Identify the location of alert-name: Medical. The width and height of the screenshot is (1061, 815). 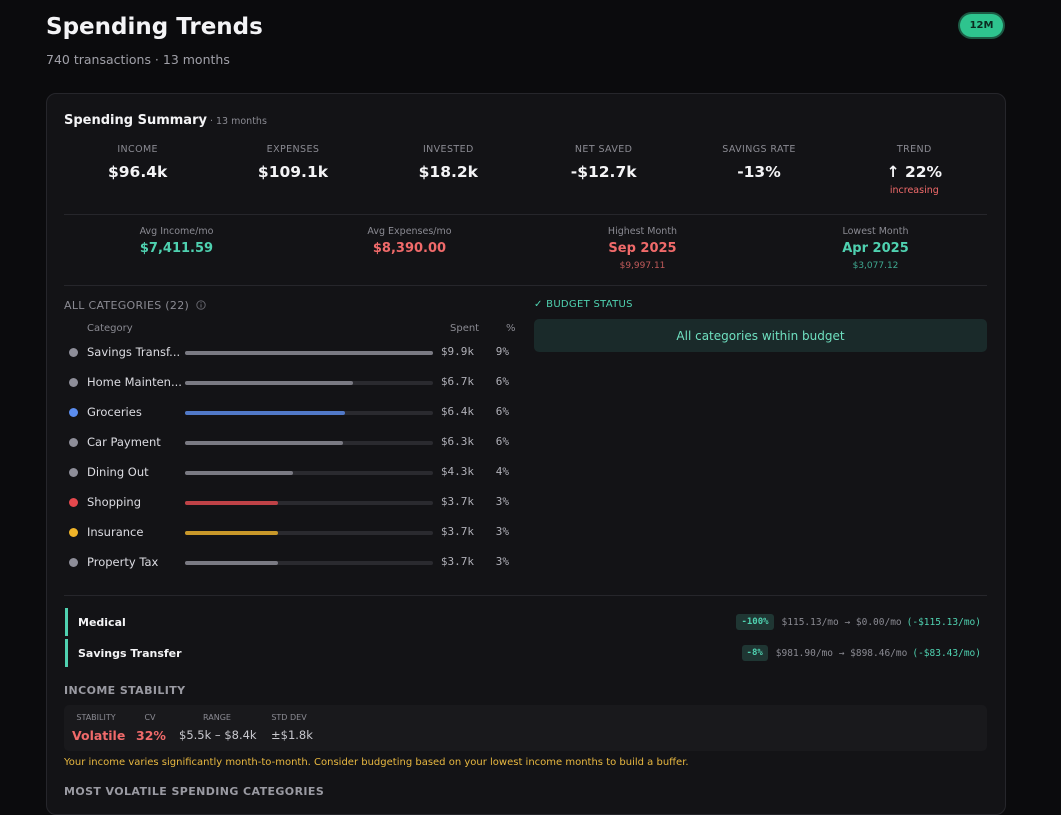
(102, 622).